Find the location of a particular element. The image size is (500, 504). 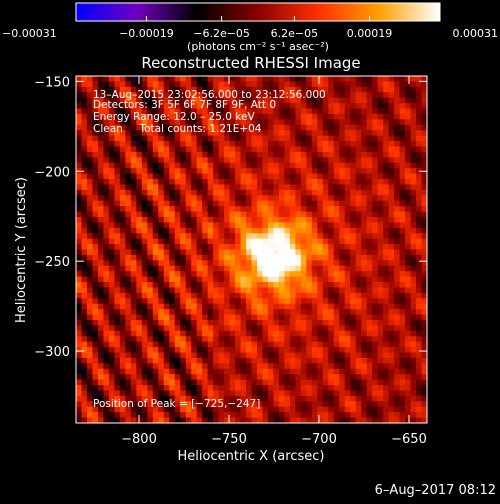

y-tick-label: −250 is located at coordinates (52, 262).